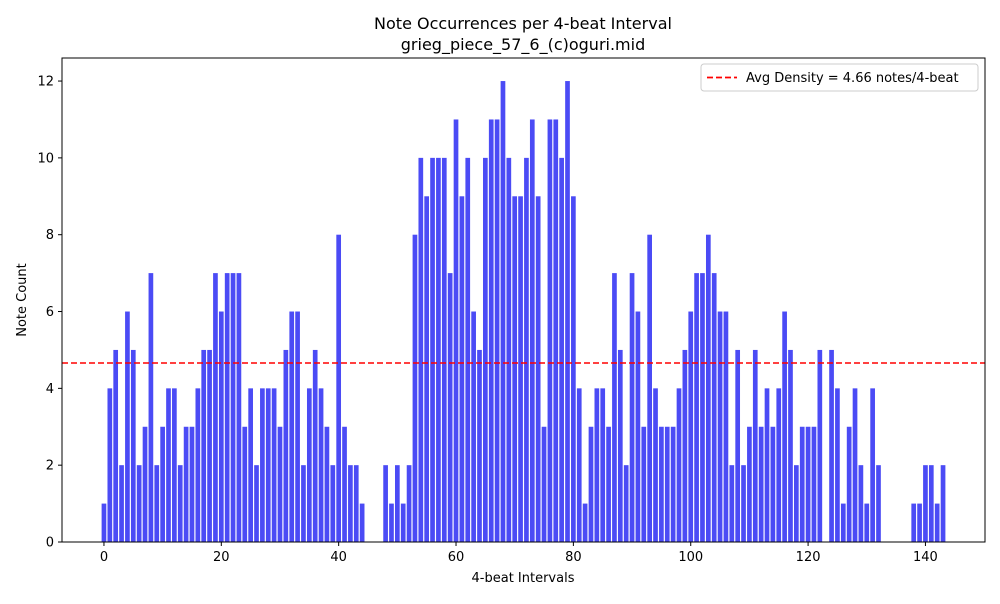  I want to click on y-tick-label: 0, so click(50, 543).